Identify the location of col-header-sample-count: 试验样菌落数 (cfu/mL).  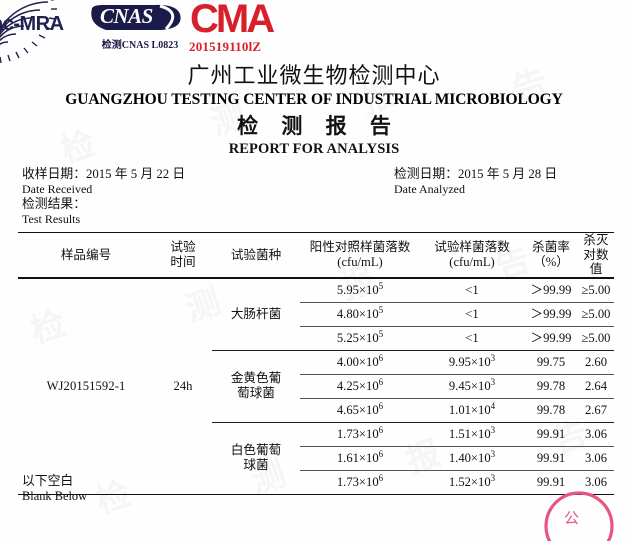
(472, 254).